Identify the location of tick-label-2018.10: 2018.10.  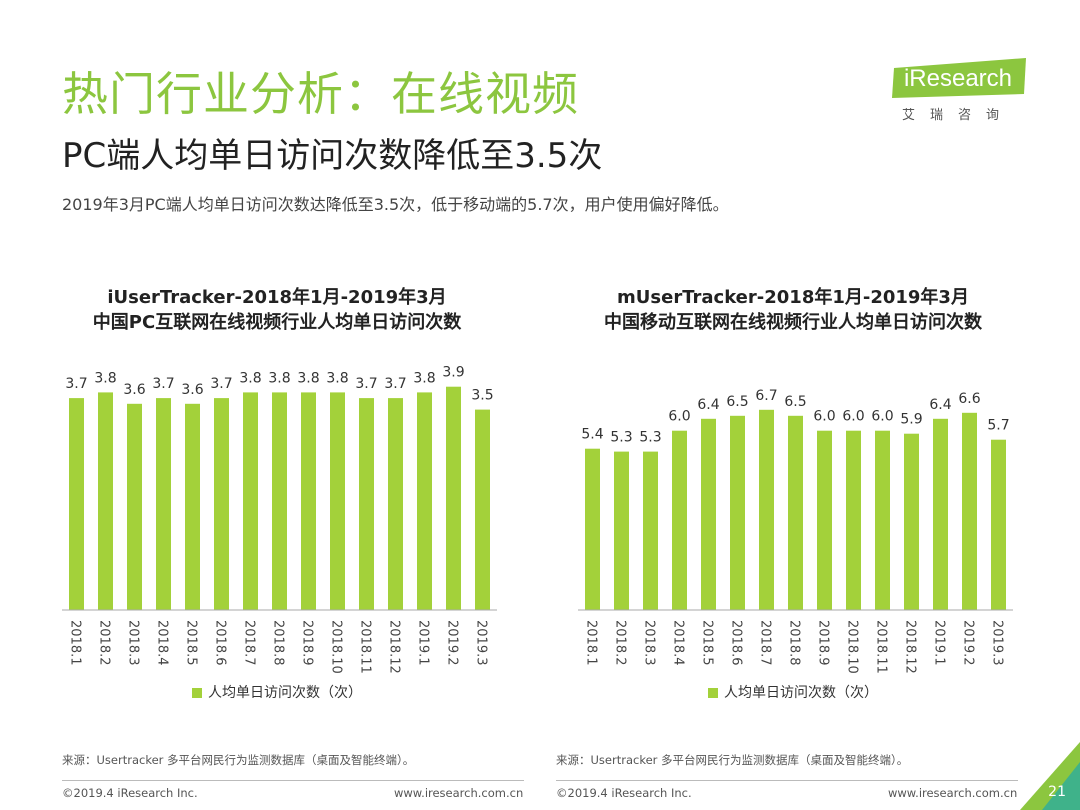
(852, 647).